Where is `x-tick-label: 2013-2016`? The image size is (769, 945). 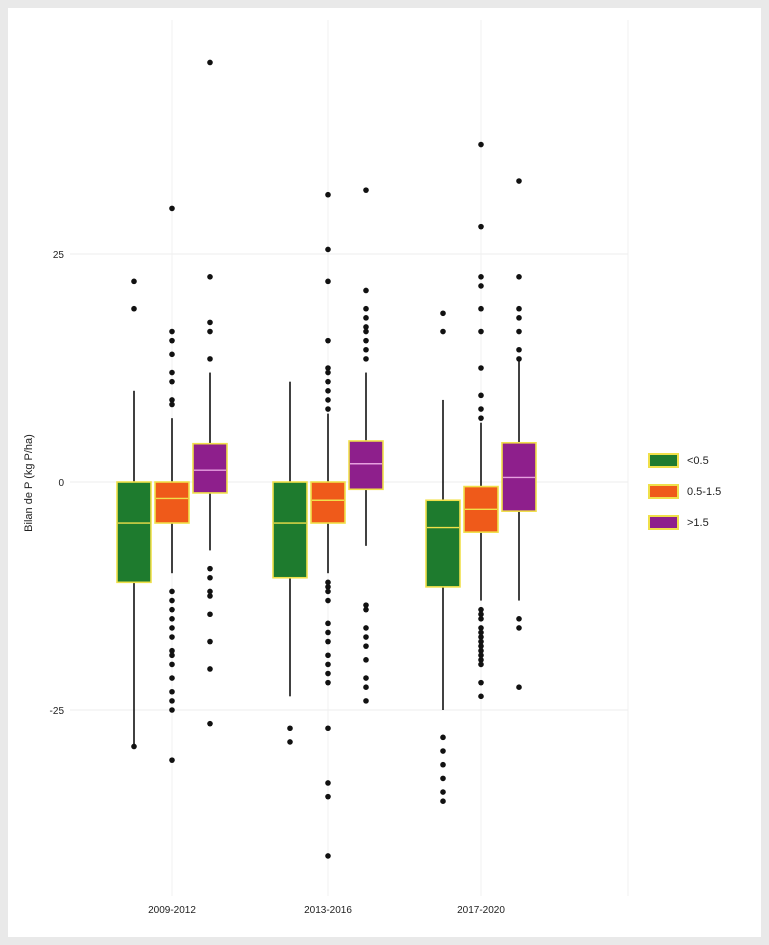
x-tick-label: 2013-2016 is located at coordinates (328, 910).